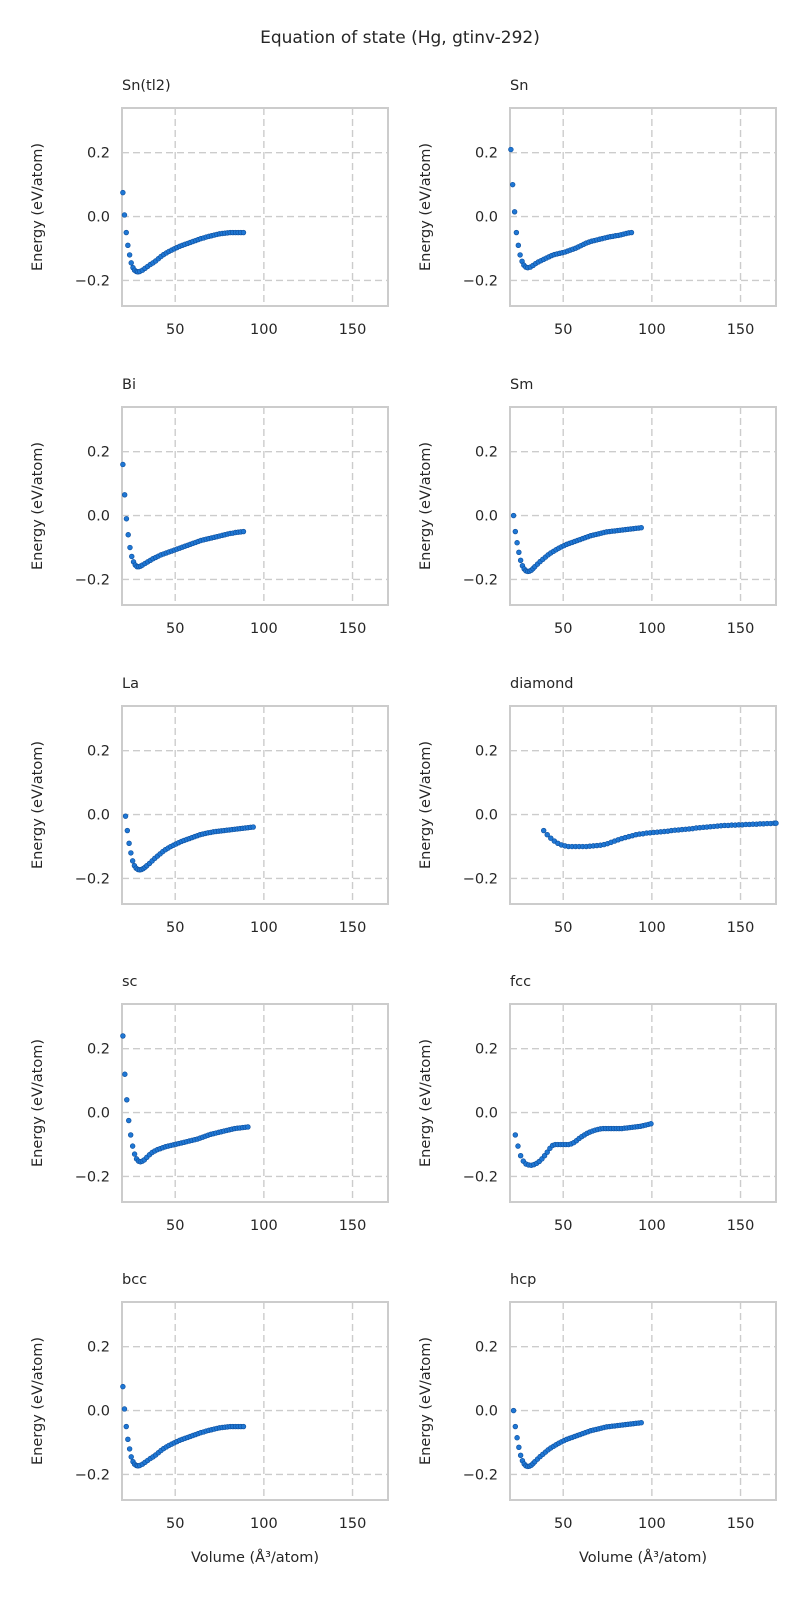 The image size is (800, 1600). Describe the element at coordinates (521, 385) in the screenshot. I see `subplot-title: Sm` at that location.